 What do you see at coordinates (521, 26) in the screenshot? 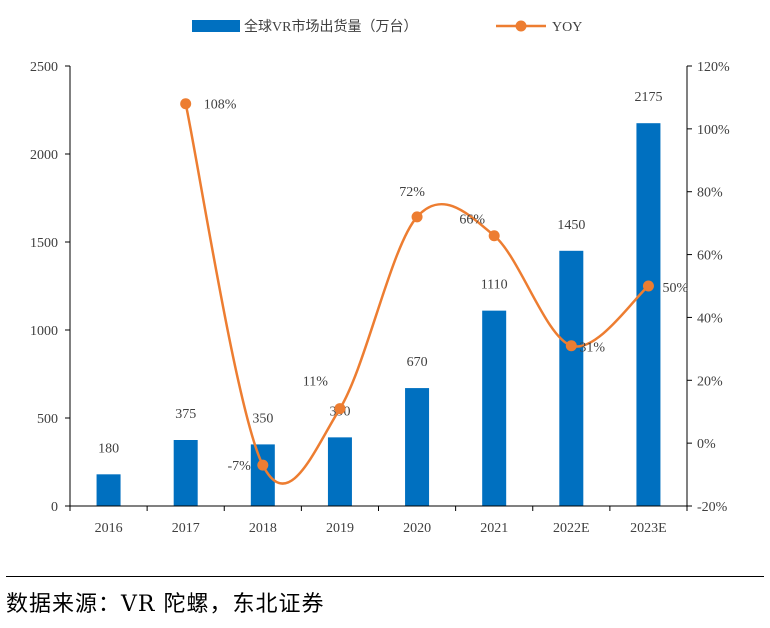
I see `legend-line-marker` at bounding box center [521, 26].